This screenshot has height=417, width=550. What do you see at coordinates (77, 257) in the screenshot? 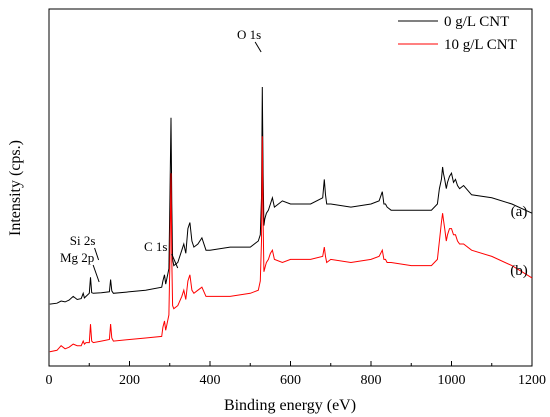
I see `annotation-mg-2p: Mg 2p` at bounding box center [77, 257].